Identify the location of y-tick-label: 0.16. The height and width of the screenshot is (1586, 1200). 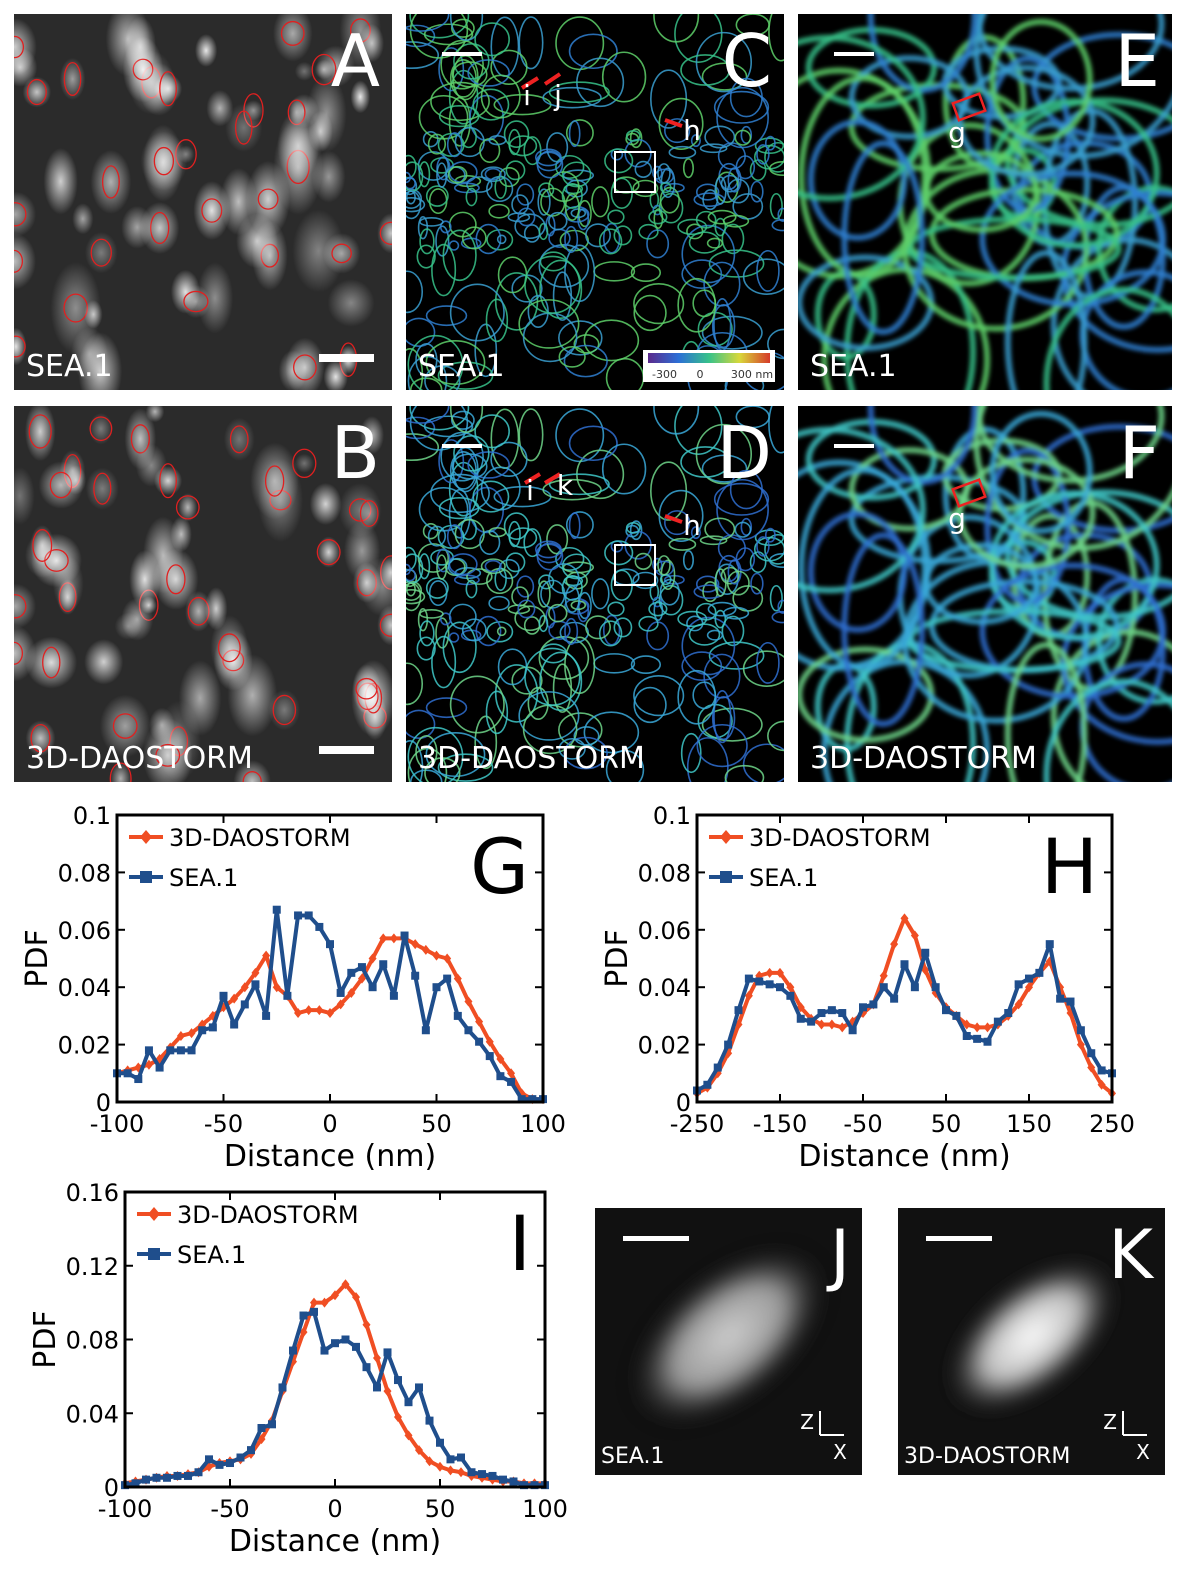
(92, 1193).